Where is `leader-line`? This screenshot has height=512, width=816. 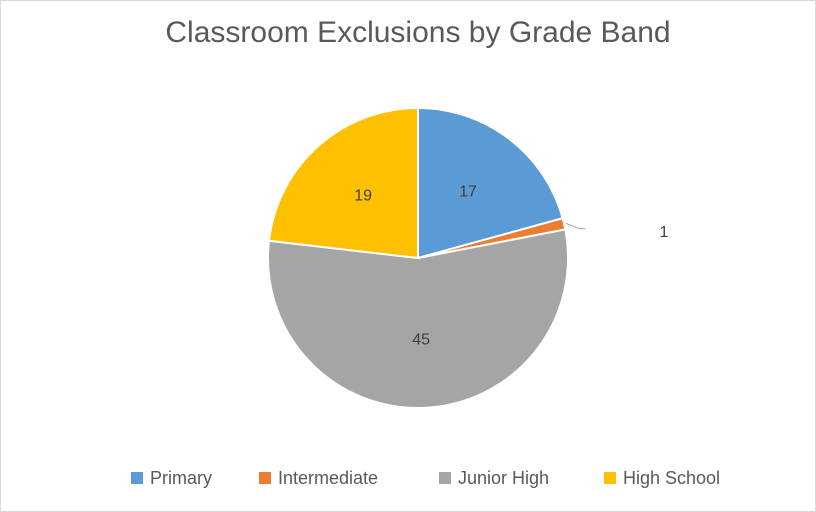 leader-line is located at coordinates (575, 226).